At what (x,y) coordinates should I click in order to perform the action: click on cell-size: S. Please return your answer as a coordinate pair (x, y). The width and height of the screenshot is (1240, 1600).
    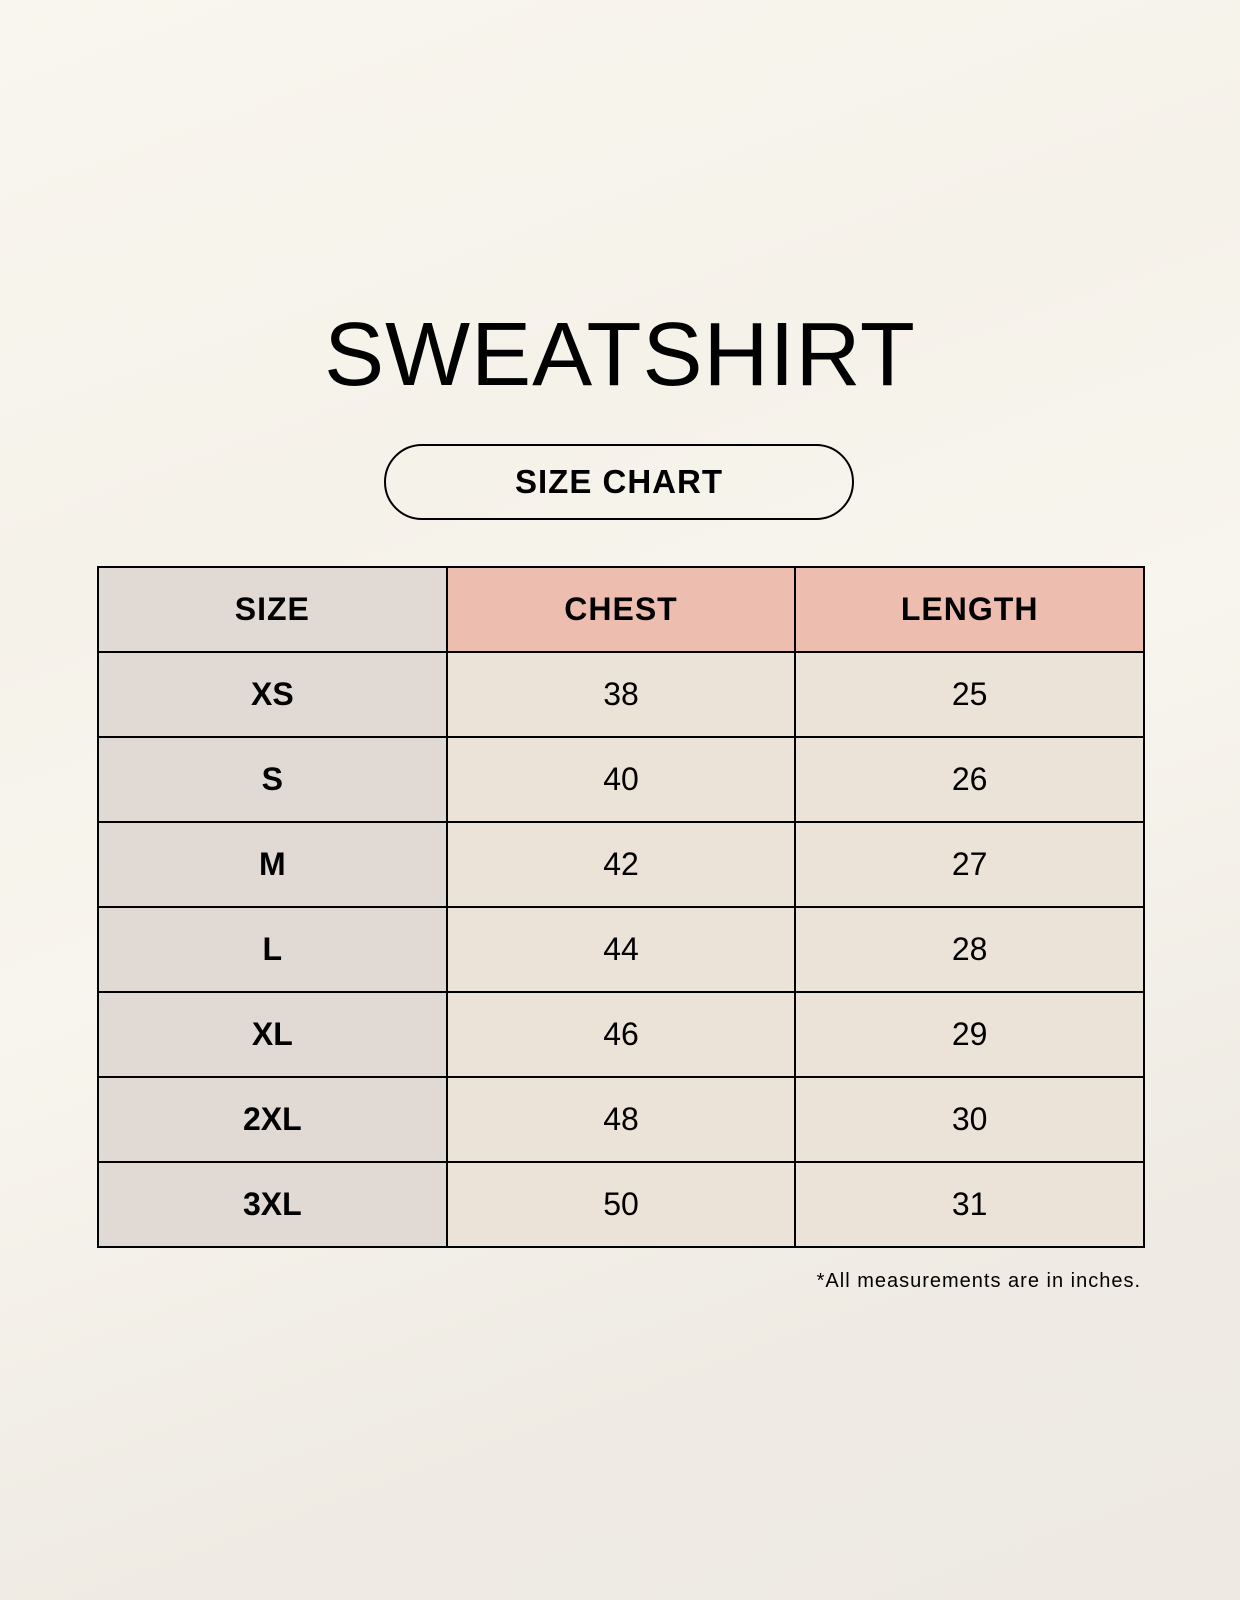
    Looking at the image, I should click on (272, 779).